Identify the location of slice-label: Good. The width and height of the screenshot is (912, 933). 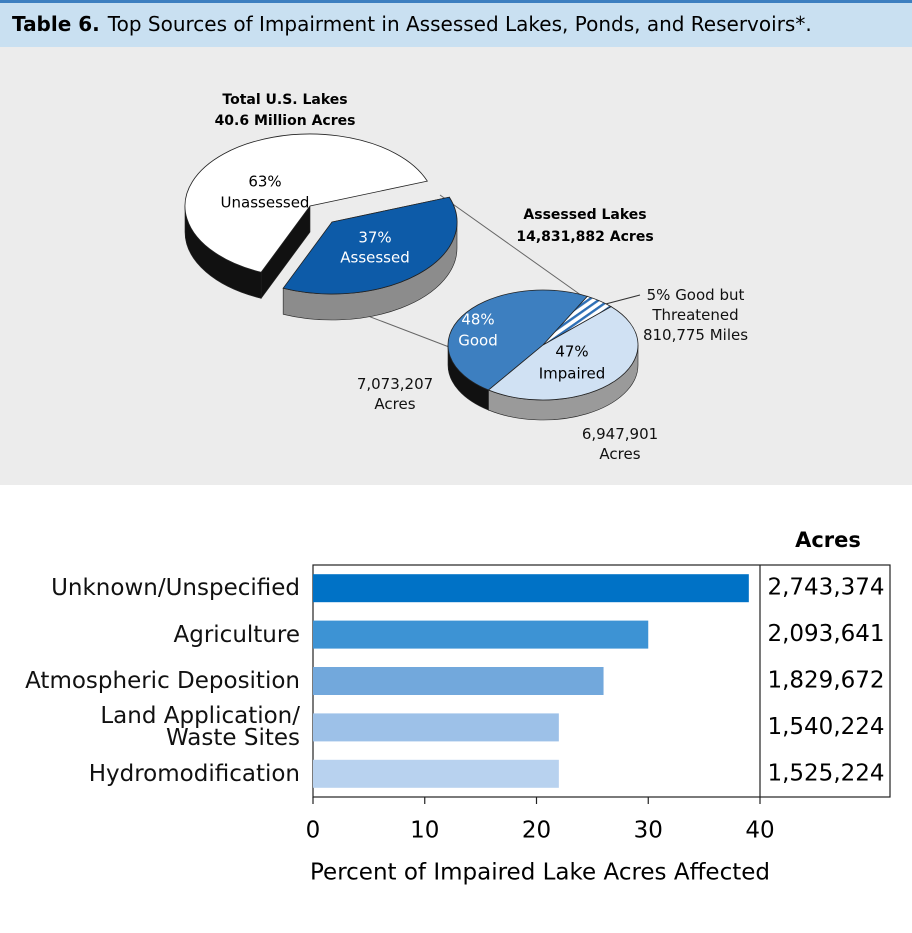
(478, 341).